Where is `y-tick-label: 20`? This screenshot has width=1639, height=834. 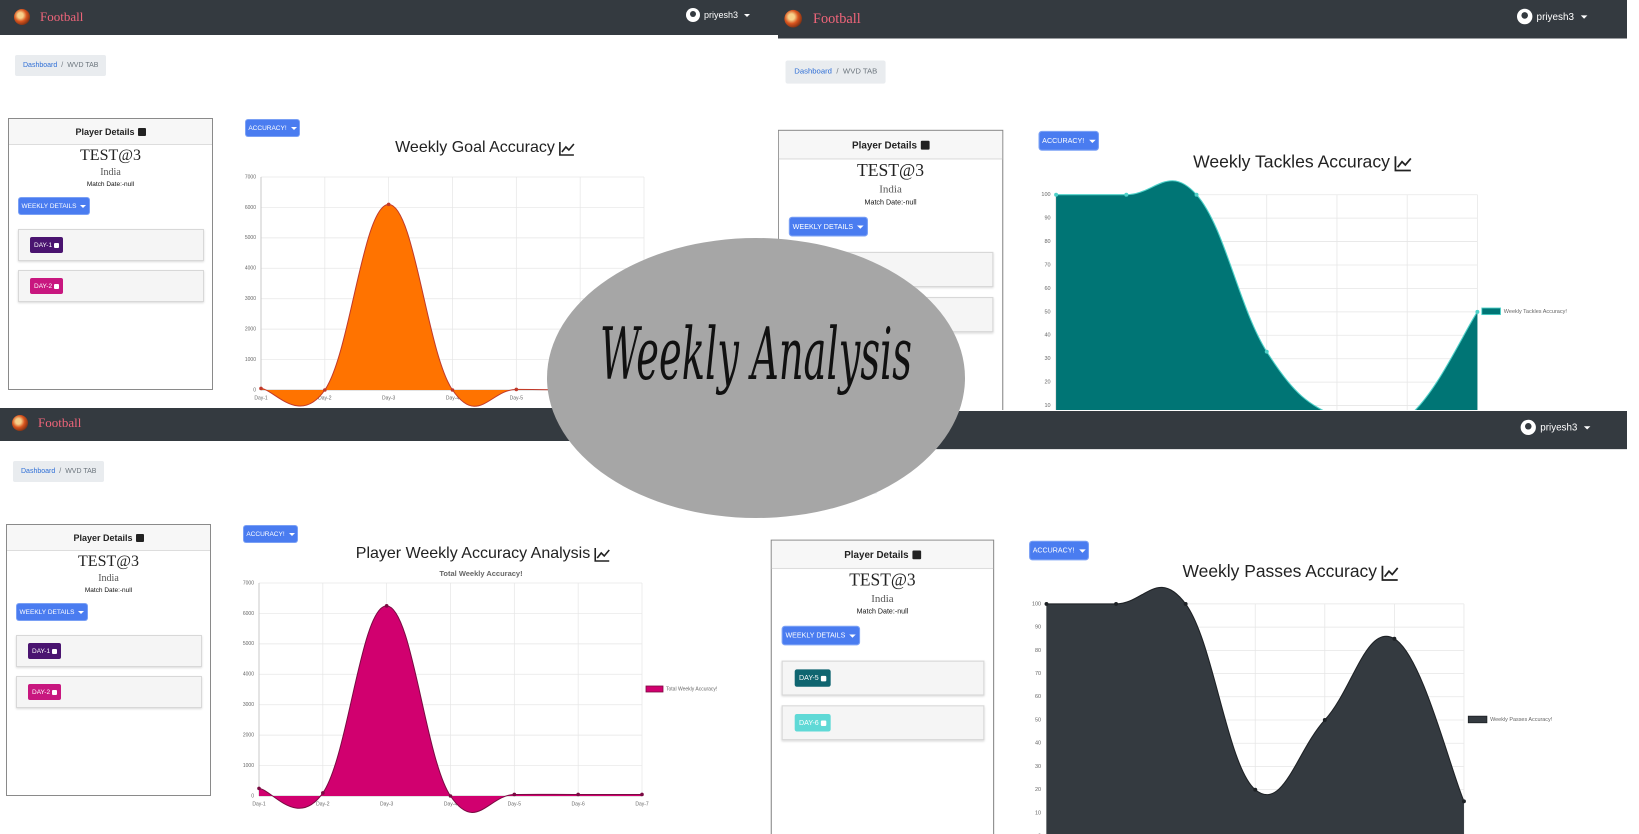 y-tick-label: 20 is located at coordinates (1038, 790).